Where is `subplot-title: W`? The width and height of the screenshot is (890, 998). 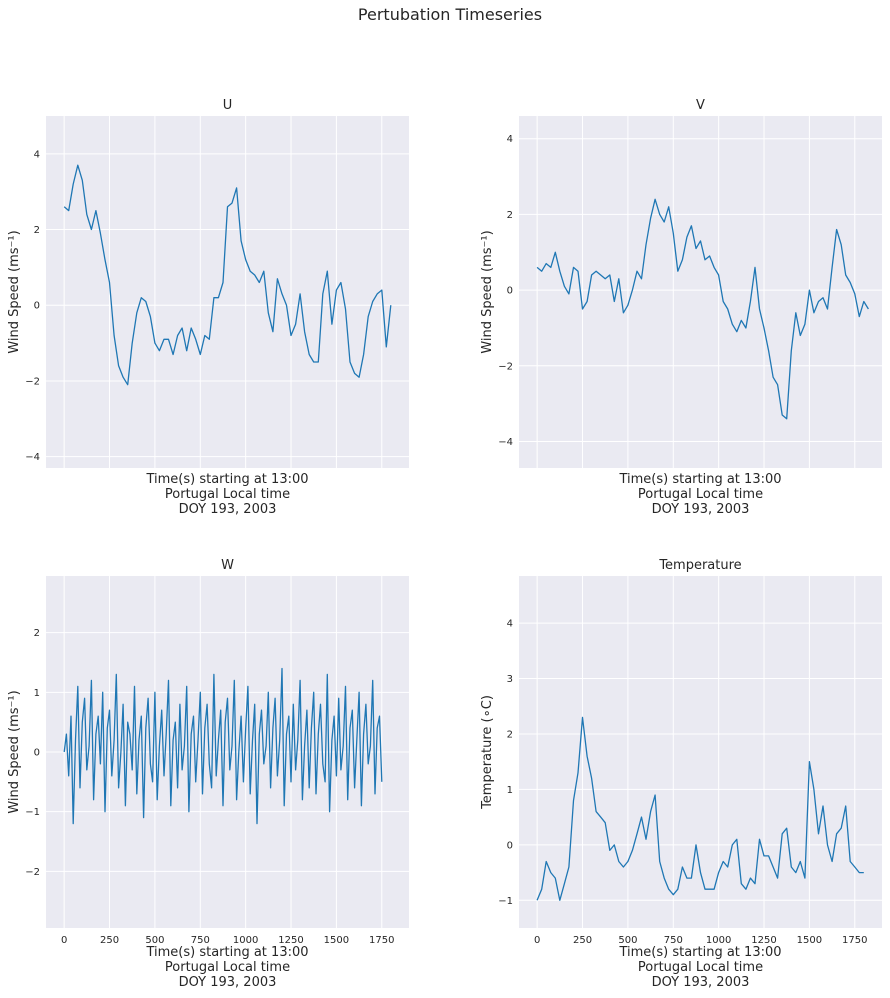 subplot-title: W is located at coordinates (227, 565).